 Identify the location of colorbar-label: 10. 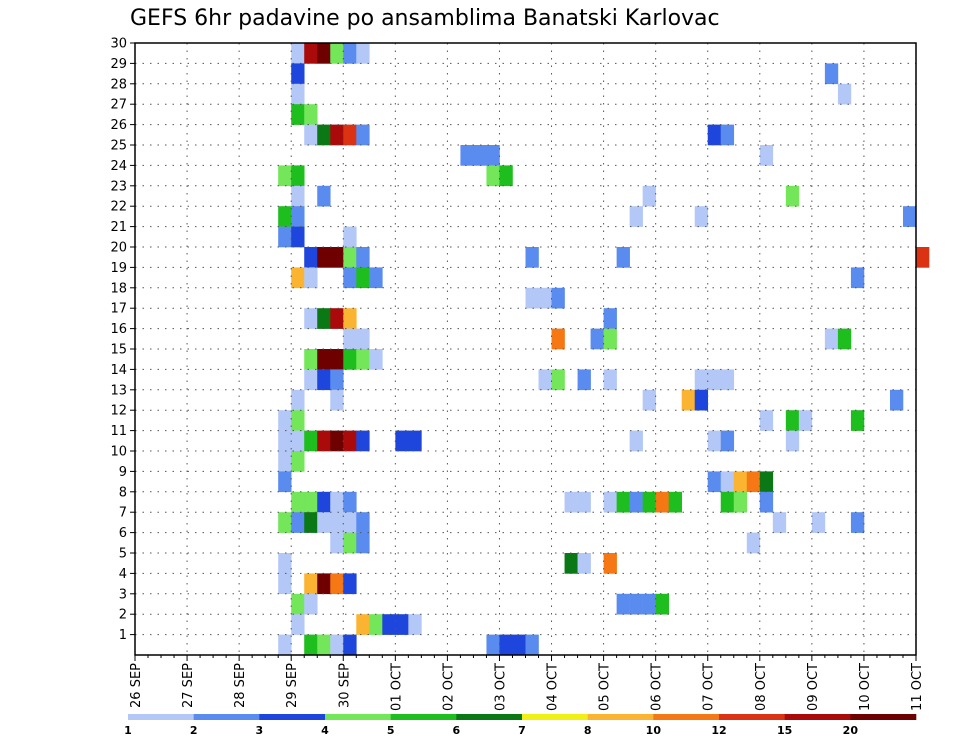
(654, 730).